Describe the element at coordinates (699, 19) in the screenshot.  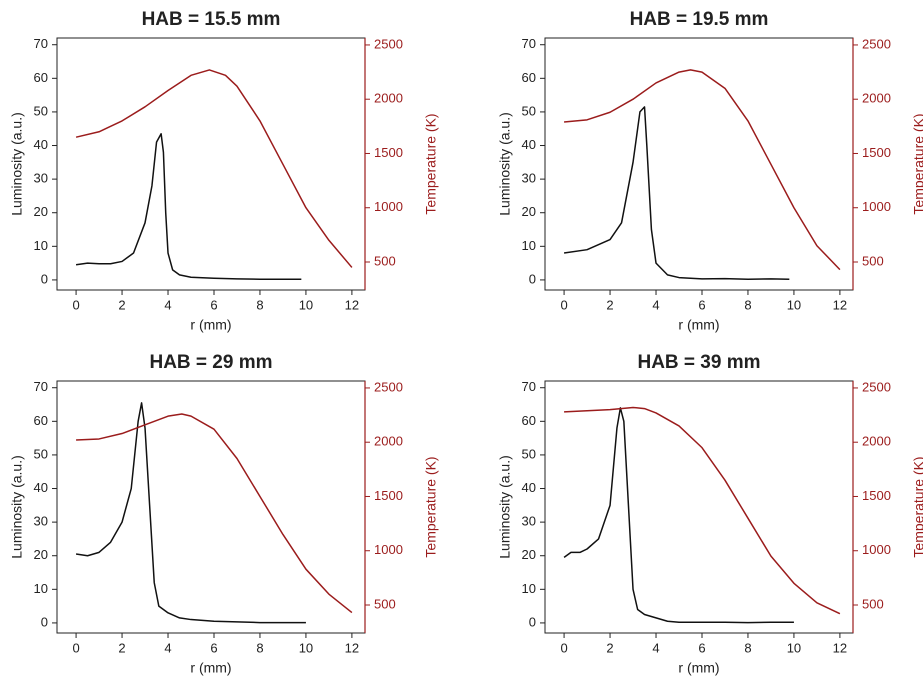
I see `chart-title: HAB = 19.5 mm` at that location.